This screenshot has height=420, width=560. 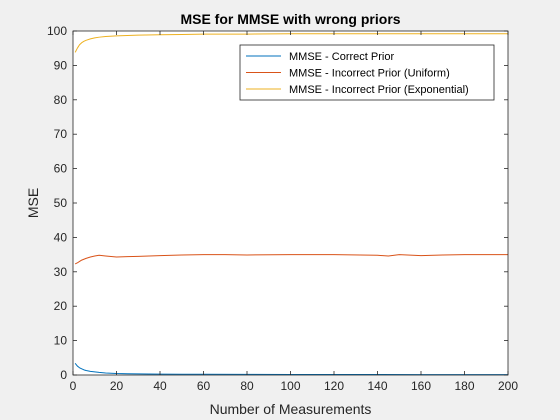 I want to click on x-axis-label: Number of Measurements, so click(x=291, y=409).